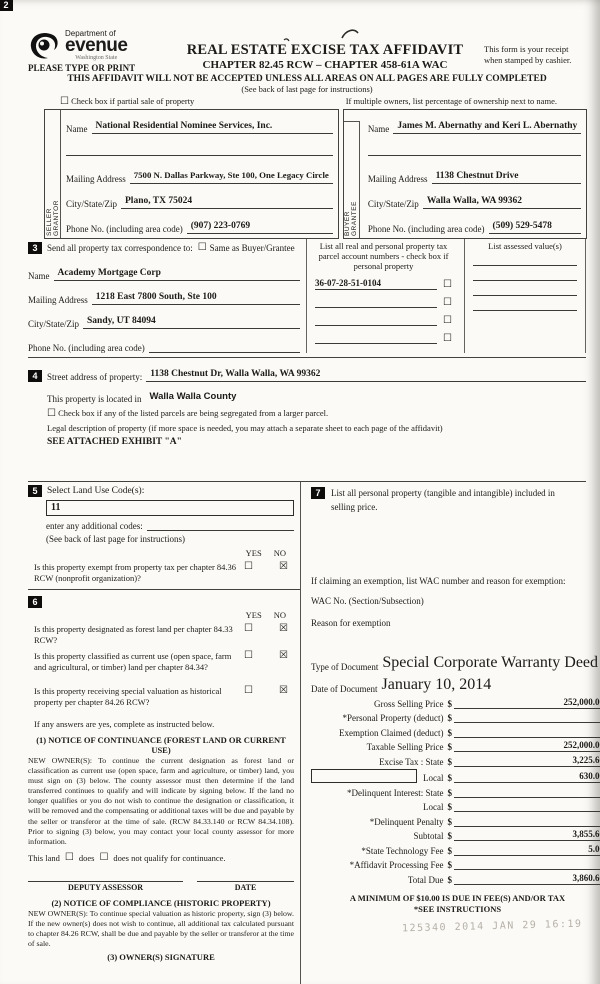  I want to click on seller-phone-value: (907) 223-0769, so click(220, 226).